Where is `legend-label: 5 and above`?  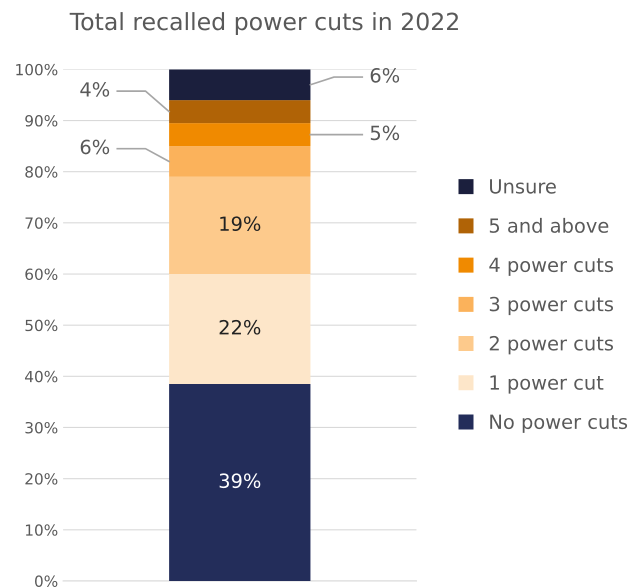 legend-label: 5 and above is located at coordinates (549, 225).